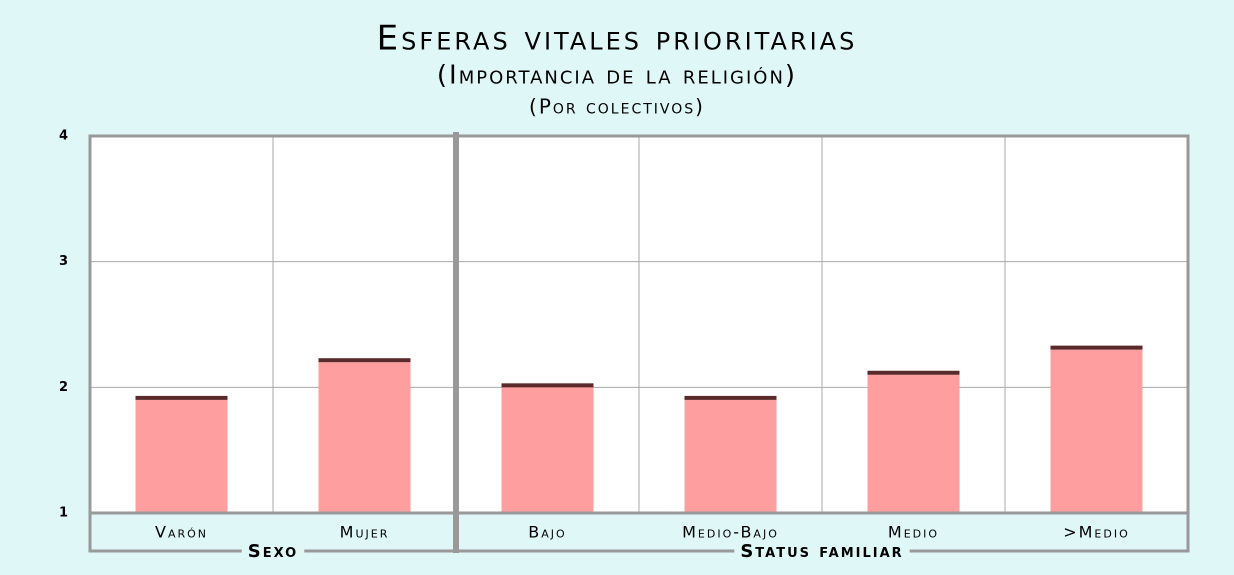 This screenshot has height=575, width=1234. I want to click on group-label: Status familiar, so click(821, 551).